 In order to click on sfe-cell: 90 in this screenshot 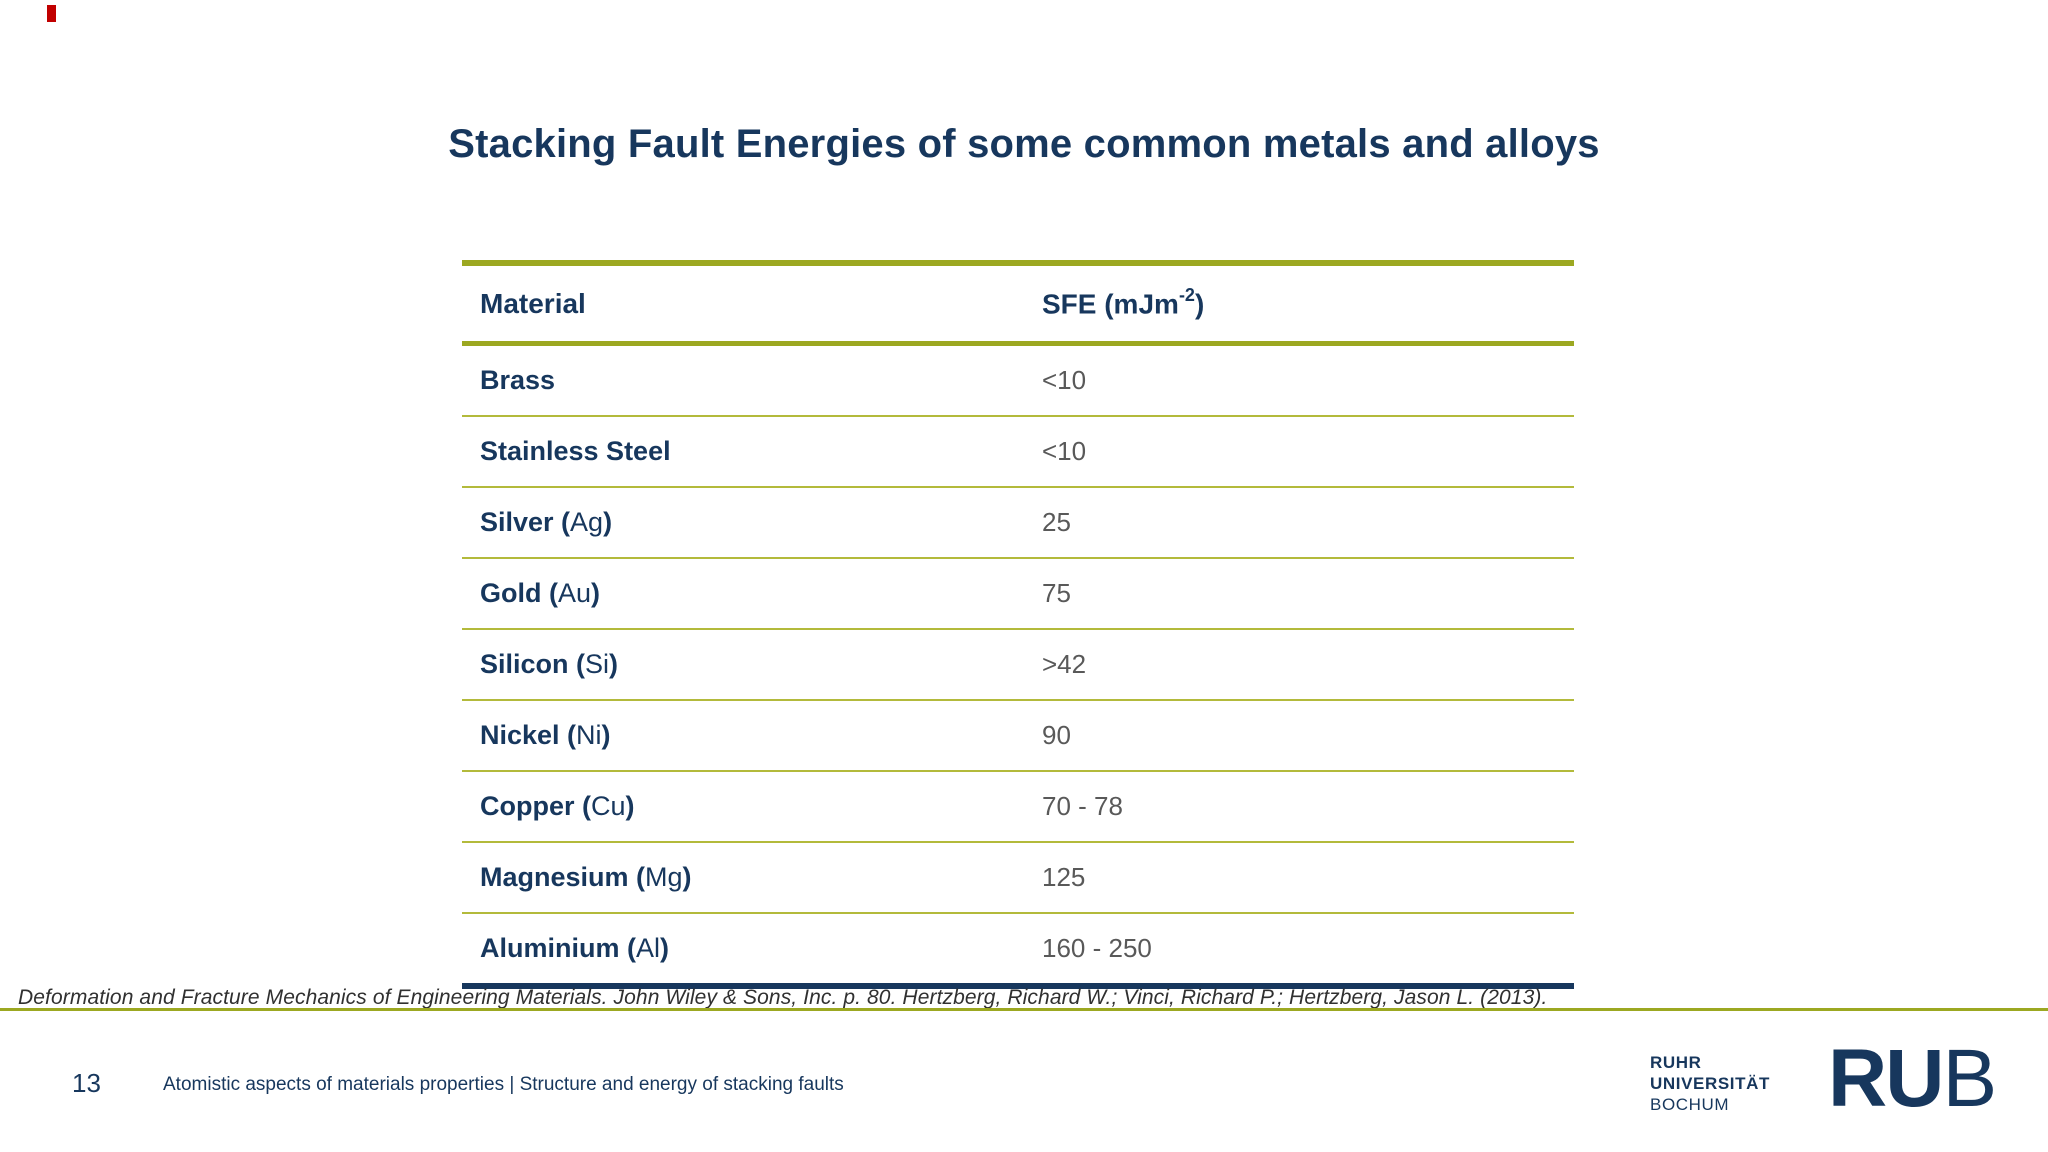, I will do `click(1056, 735)`.